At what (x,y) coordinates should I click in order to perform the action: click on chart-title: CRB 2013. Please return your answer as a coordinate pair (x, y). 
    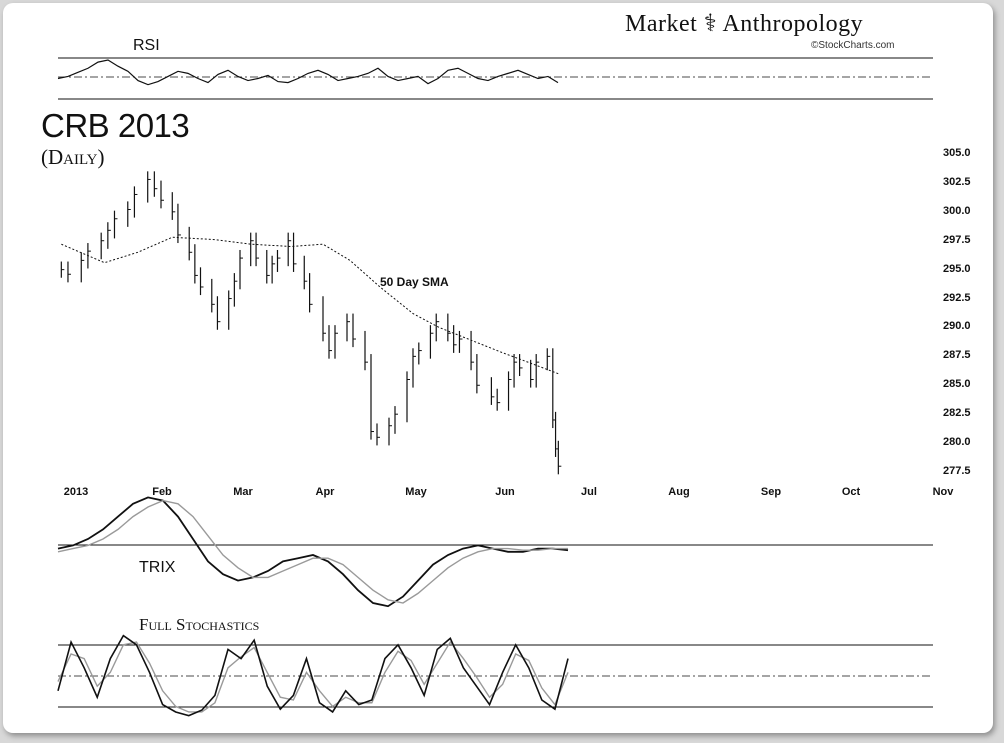
    Looking at the image, I should click on (115, 125).